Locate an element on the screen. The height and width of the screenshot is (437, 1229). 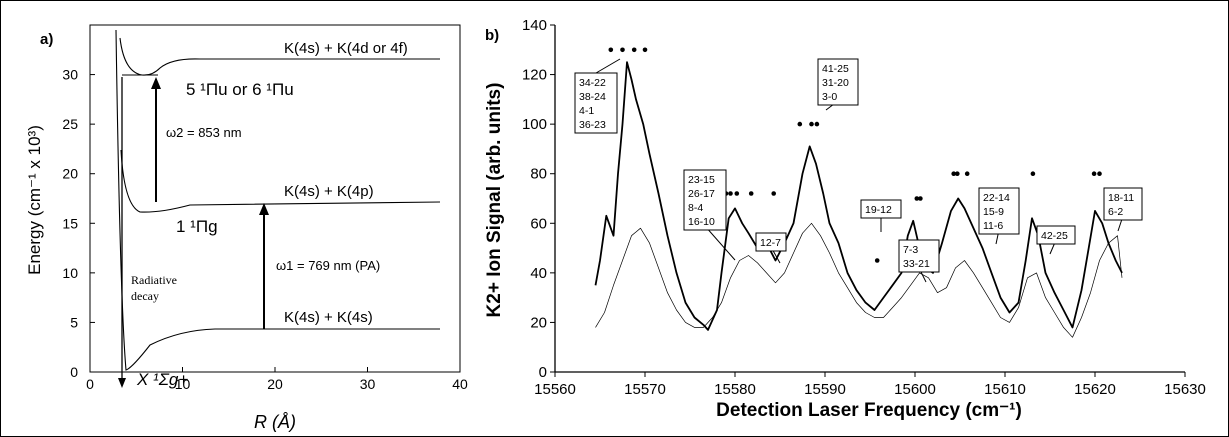
panel-a-y-tick-label: 5 is located at coordinates (74, 322).